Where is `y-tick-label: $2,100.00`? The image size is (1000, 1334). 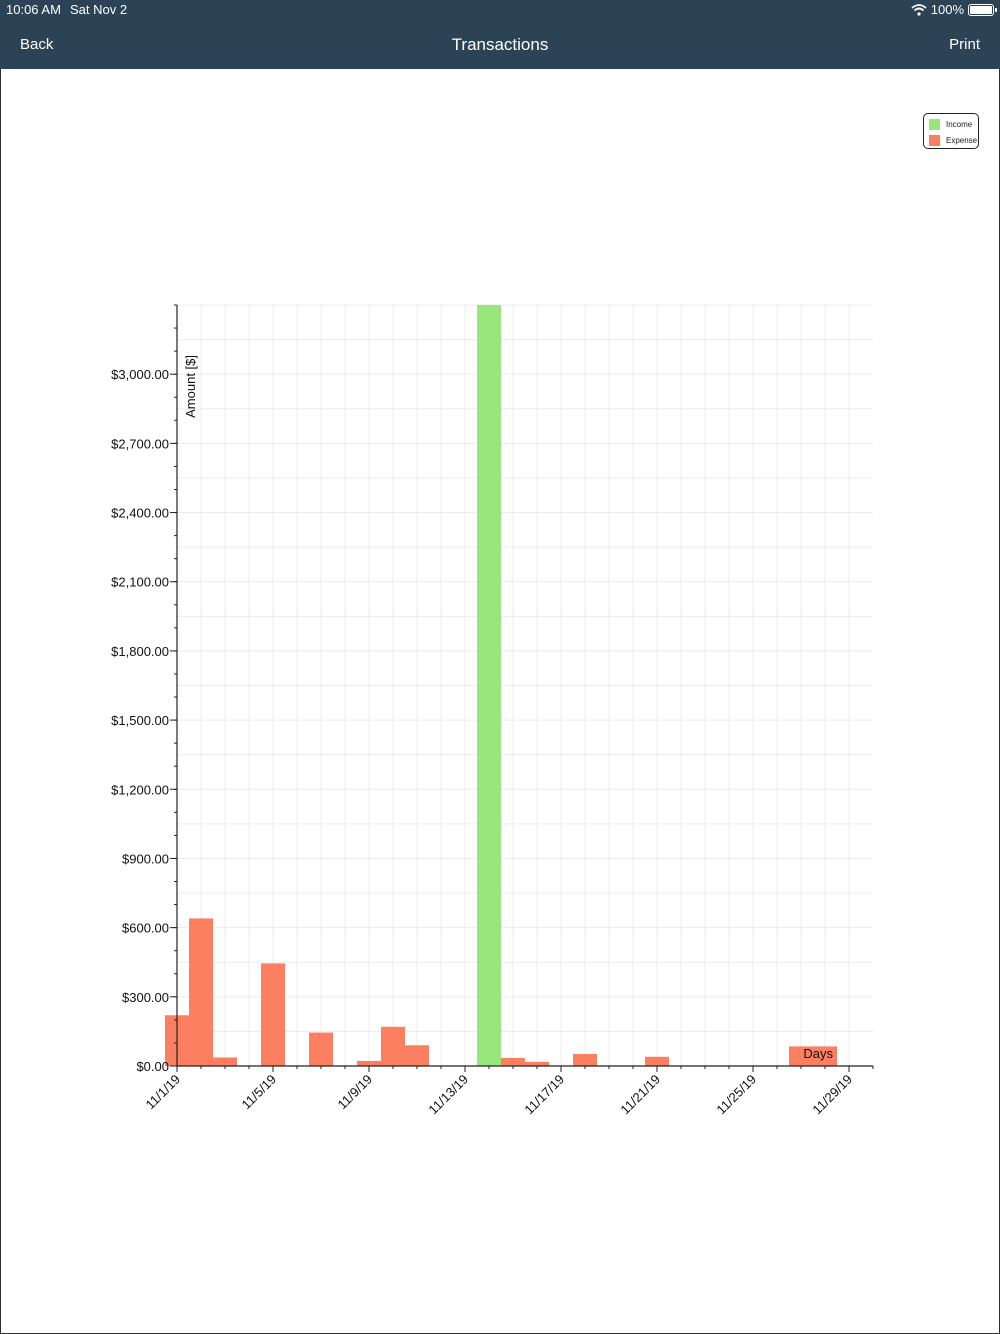 y-tick-label: $2,100.00 is located at coordinates (140, 582).